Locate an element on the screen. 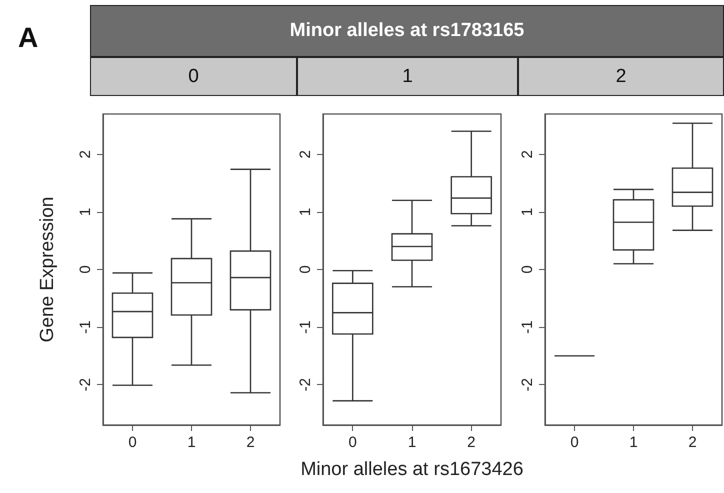 This screenshot has width=724, height=493. text: A is located at coordinates (28, 38).